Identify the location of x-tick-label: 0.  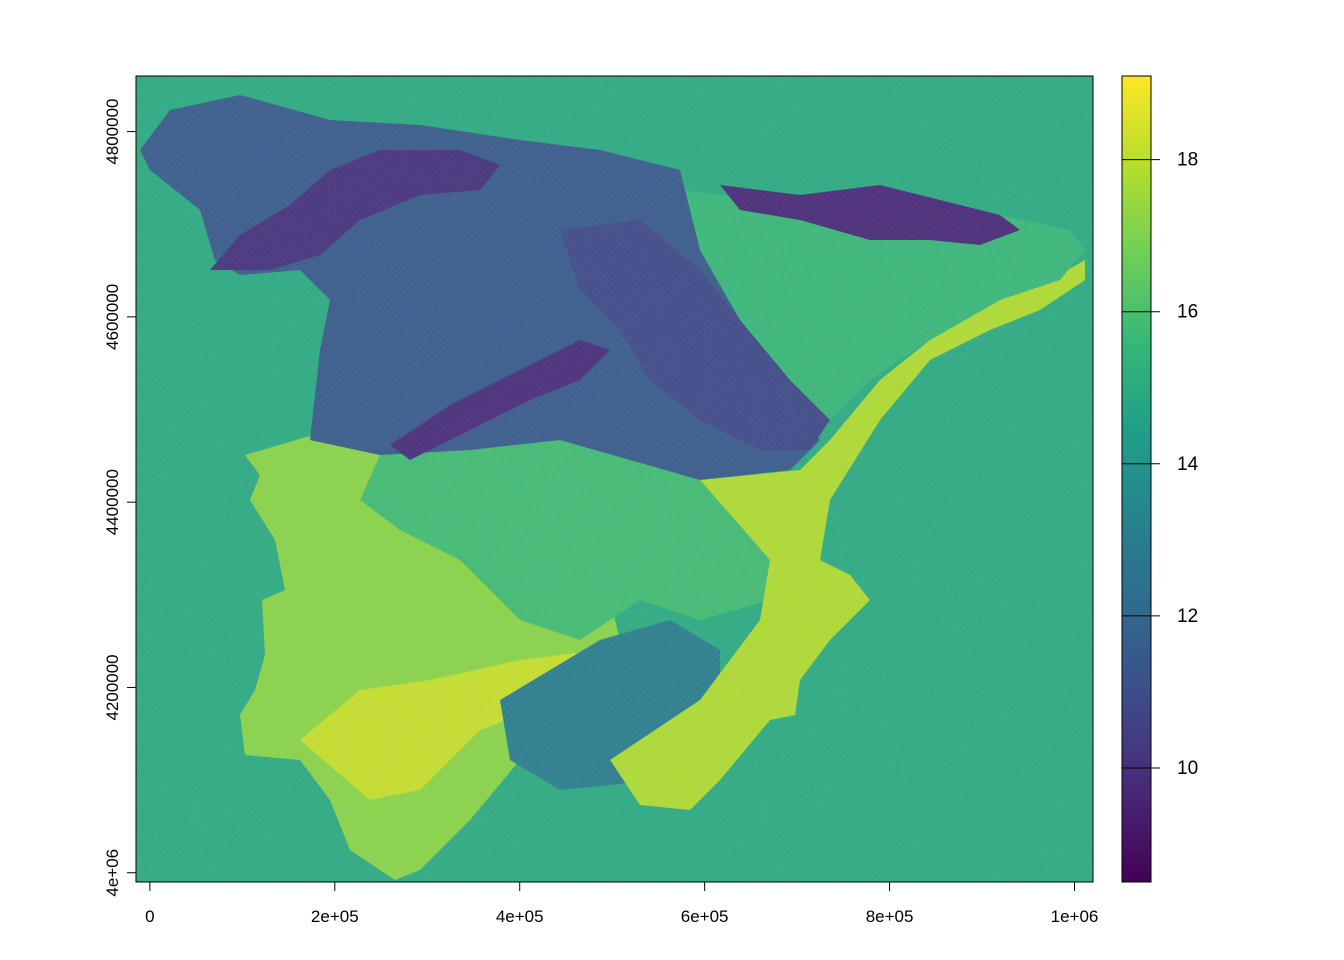
(149, 916).